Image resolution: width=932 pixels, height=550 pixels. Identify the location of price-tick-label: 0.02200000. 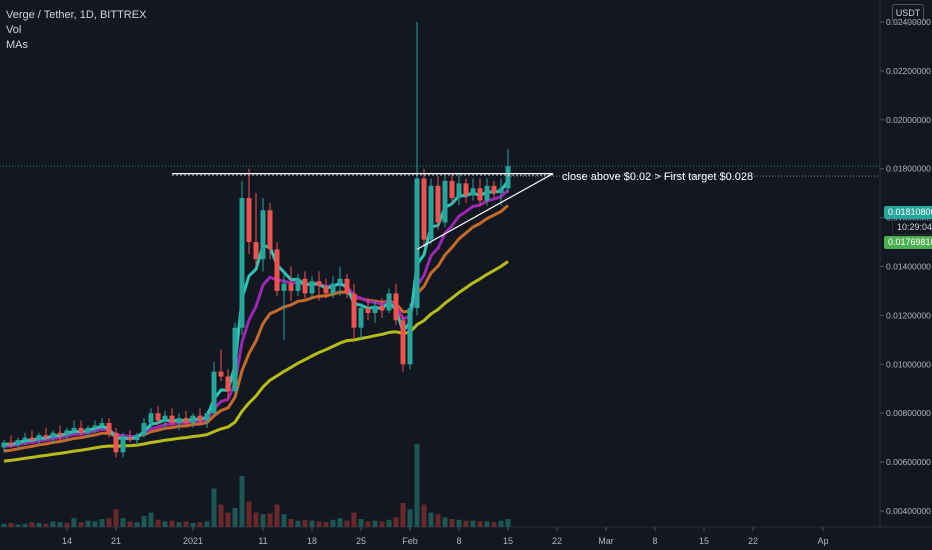
(908, 71).